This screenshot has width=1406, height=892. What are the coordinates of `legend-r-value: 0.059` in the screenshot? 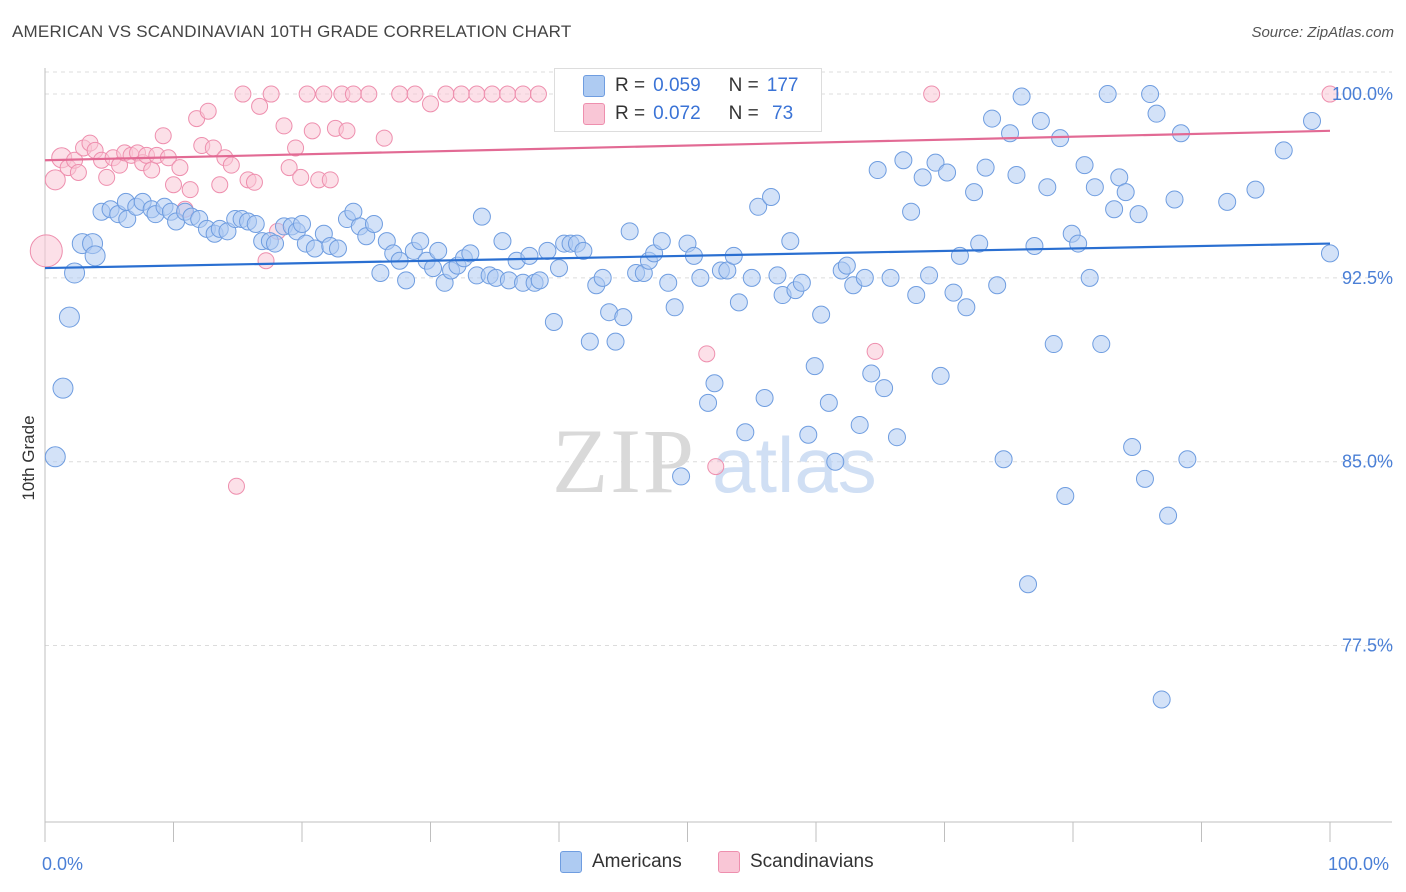 It's located at (677, 85).